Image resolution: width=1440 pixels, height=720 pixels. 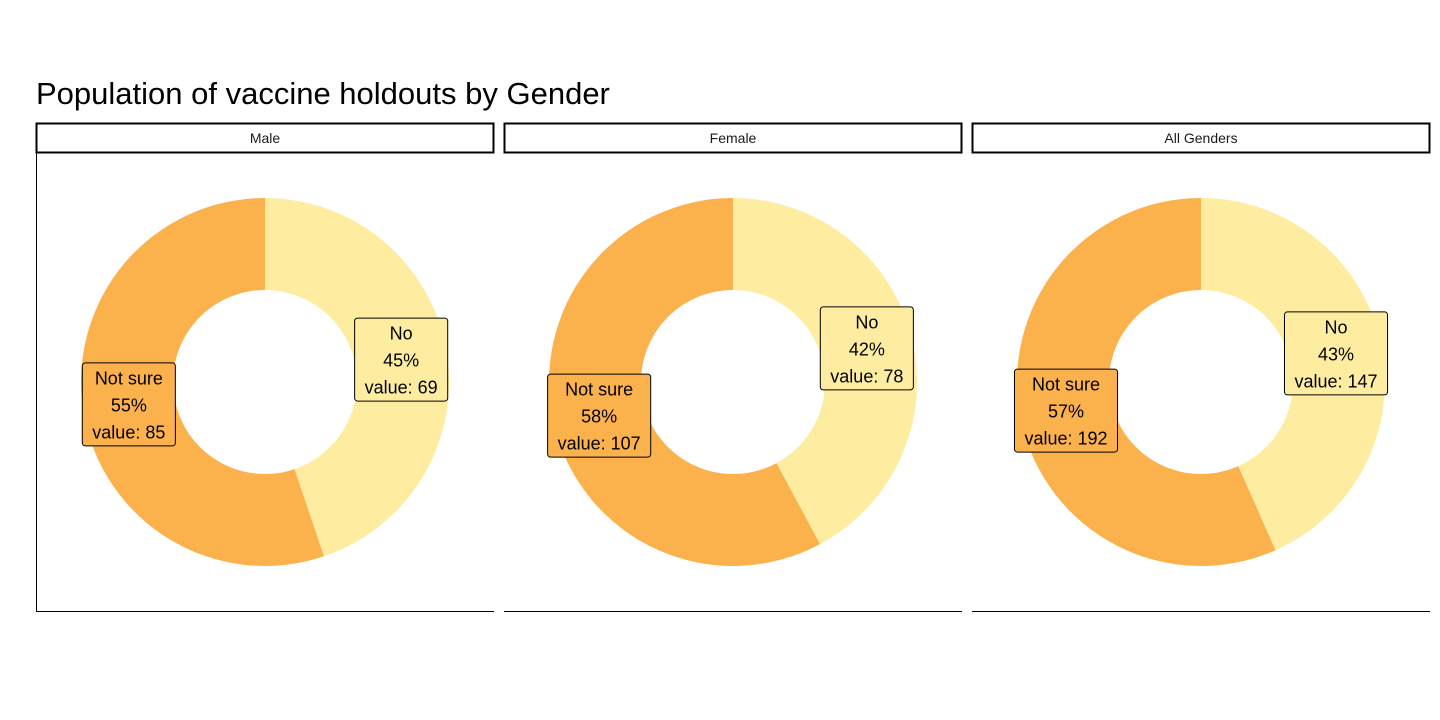 I want to click on label-value: value: 78, so click(x=866, y=376).